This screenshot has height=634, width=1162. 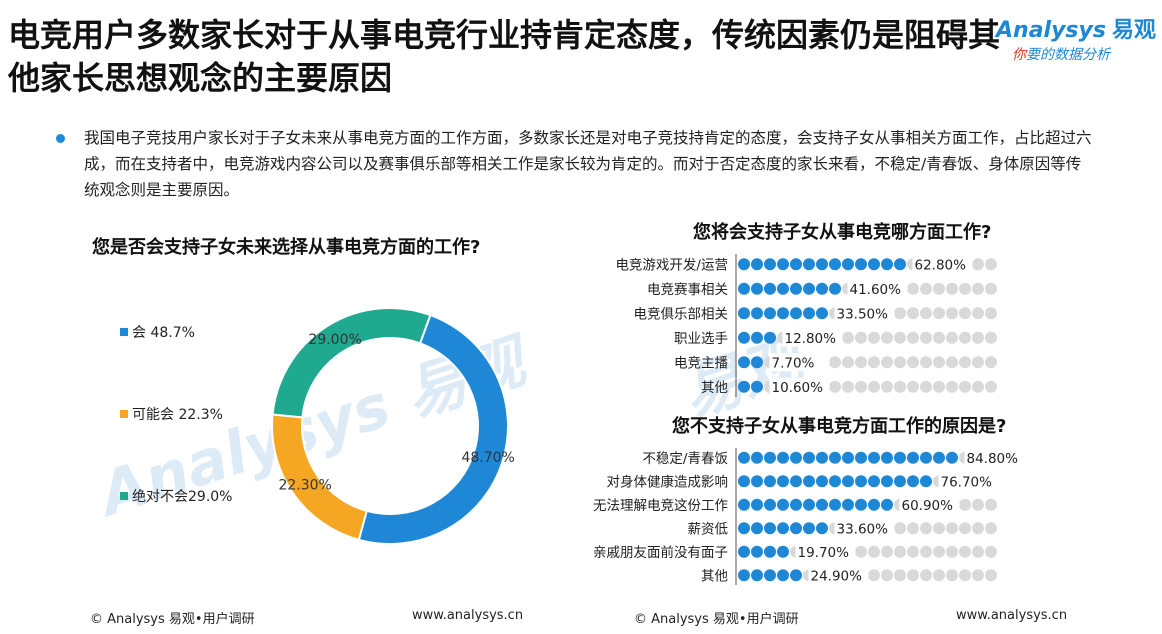 What do you see at coordinates (60, 138) in the screenshot?
I see `bullet-icon` at bounding box center [60, 138].